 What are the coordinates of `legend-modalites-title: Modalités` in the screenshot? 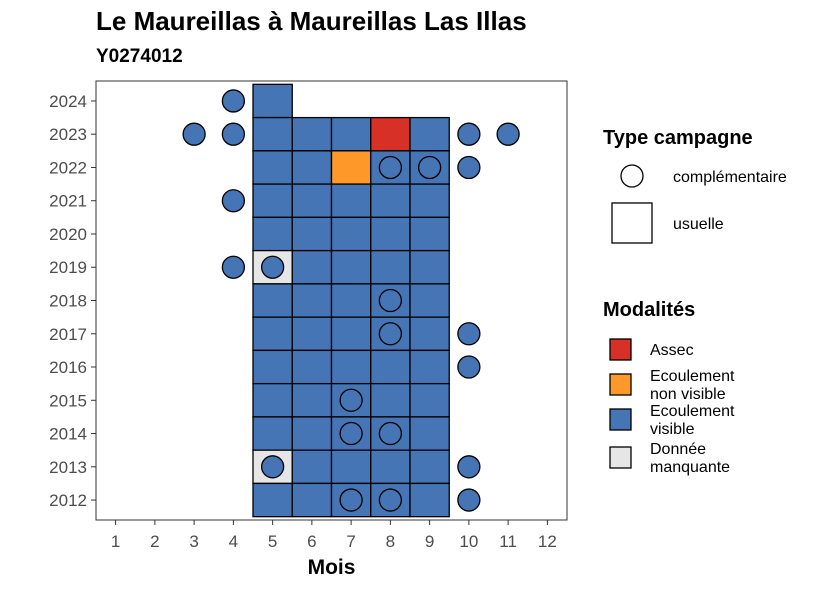 It's located at (649, 310).